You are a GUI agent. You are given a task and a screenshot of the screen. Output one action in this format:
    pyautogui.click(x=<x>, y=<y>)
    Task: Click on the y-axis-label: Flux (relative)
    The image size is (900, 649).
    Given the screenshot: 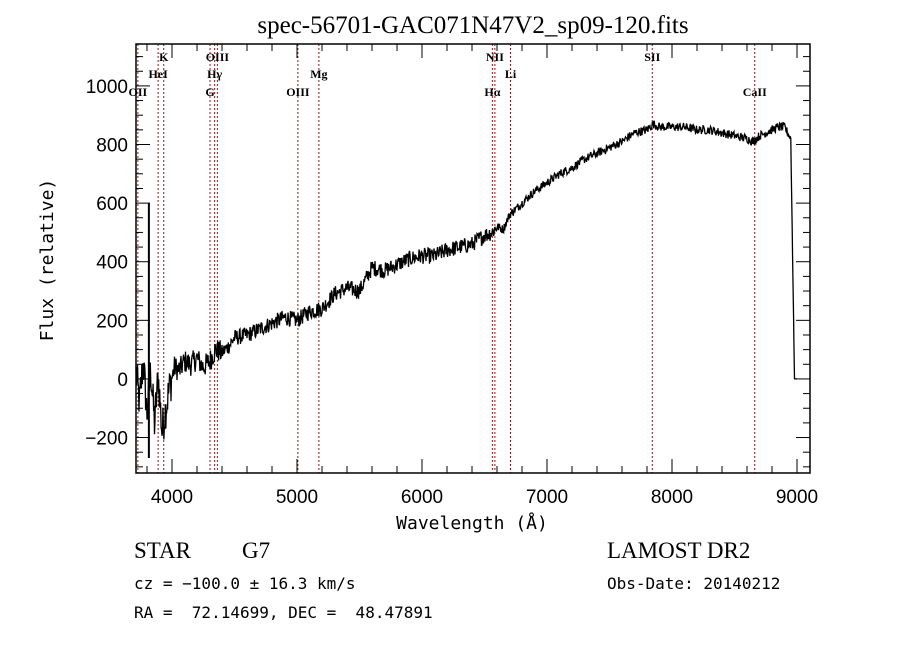 What is the action you would take?
    pyautogui.click(x=47, y=260)
    